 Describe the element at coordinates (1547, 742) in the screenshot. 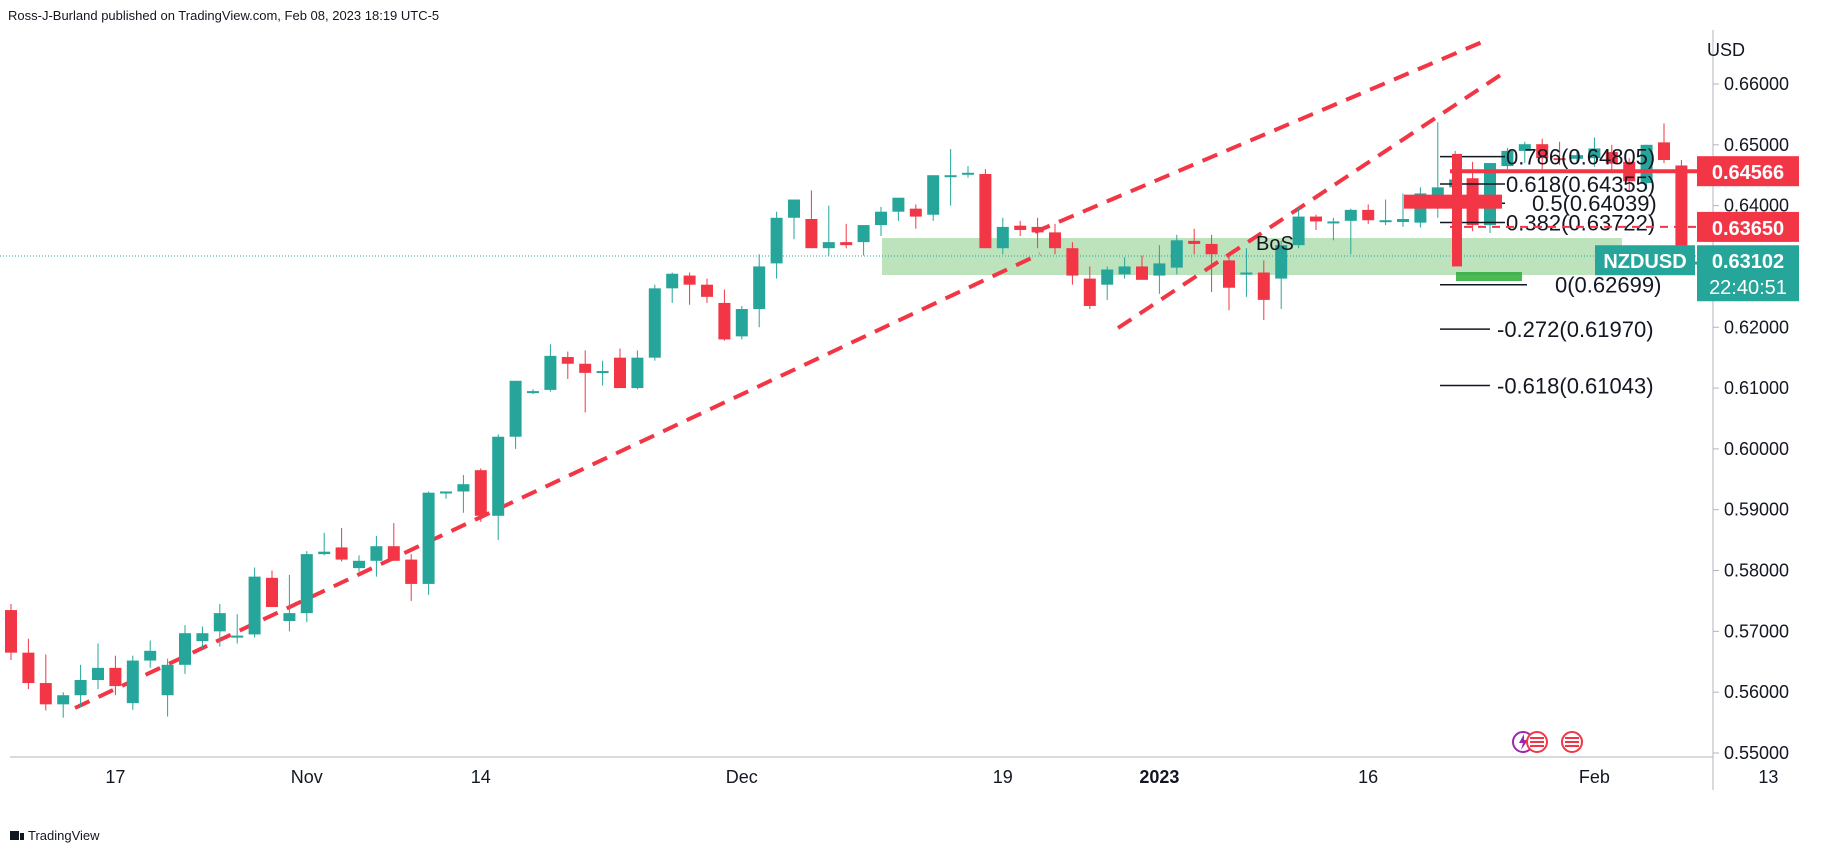

I see `economic-events-icons` at that location.